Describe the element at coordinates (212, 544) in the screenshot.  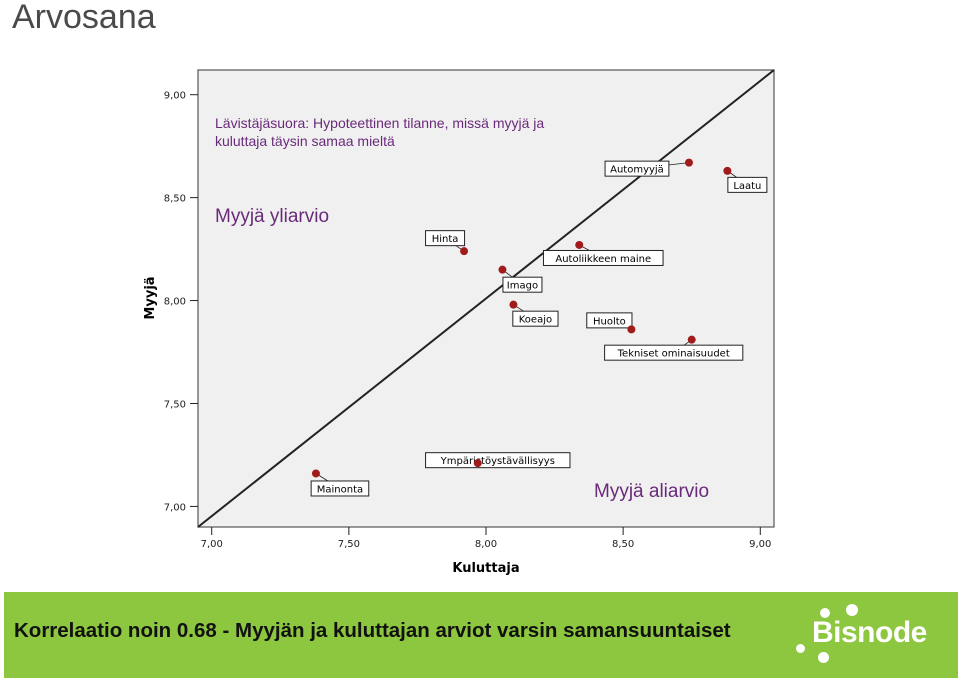
I see `x-tick-label: 7,00` at that location.